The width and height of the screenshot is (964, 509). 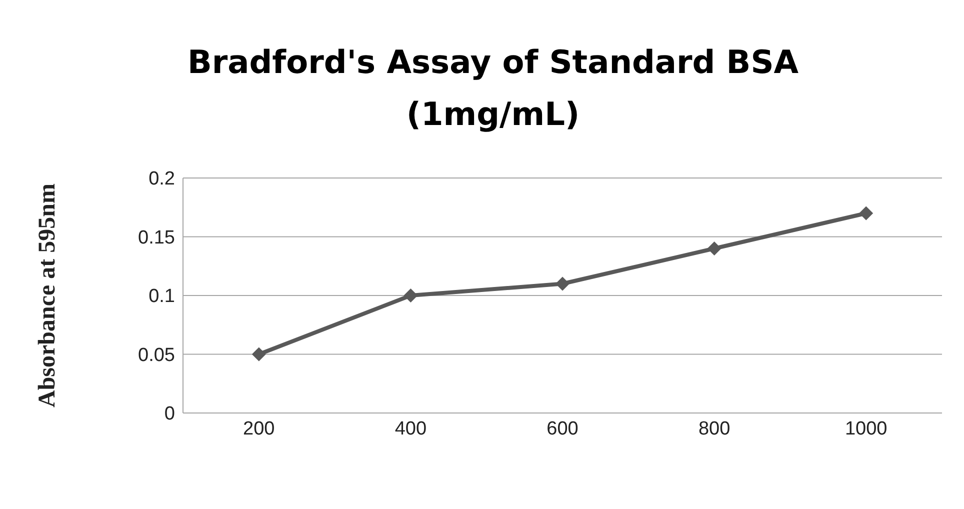 I want to click on x-tick-label: 1000, so click(x=866, y=429).